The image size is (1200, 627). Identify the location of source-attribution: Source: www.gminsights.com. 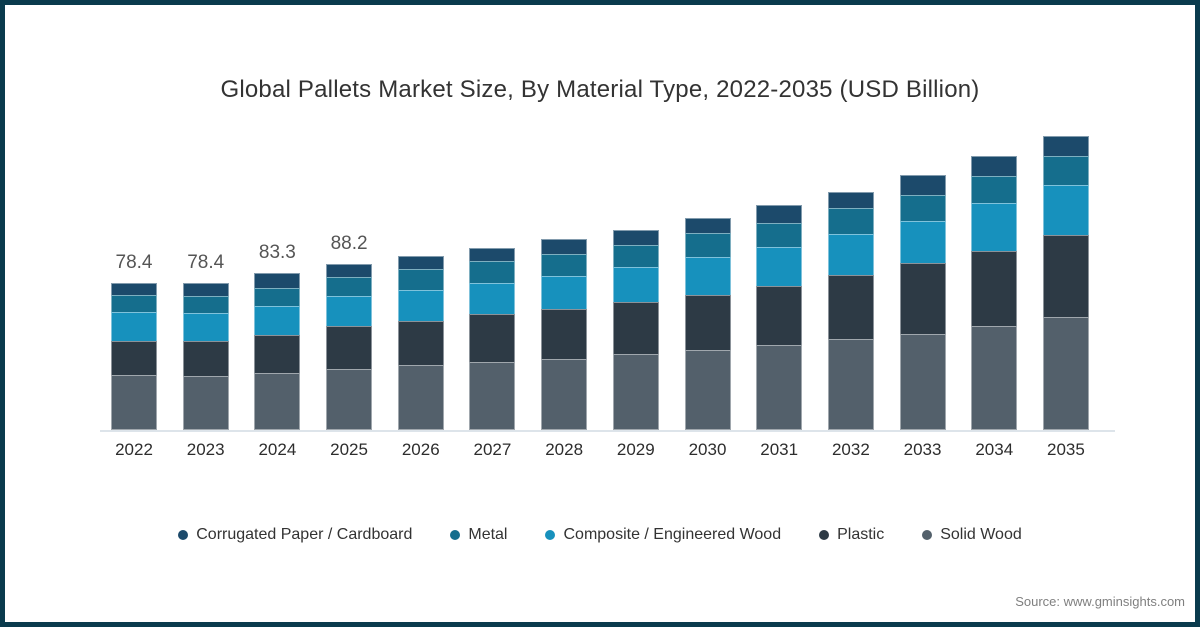
(1100, 601).